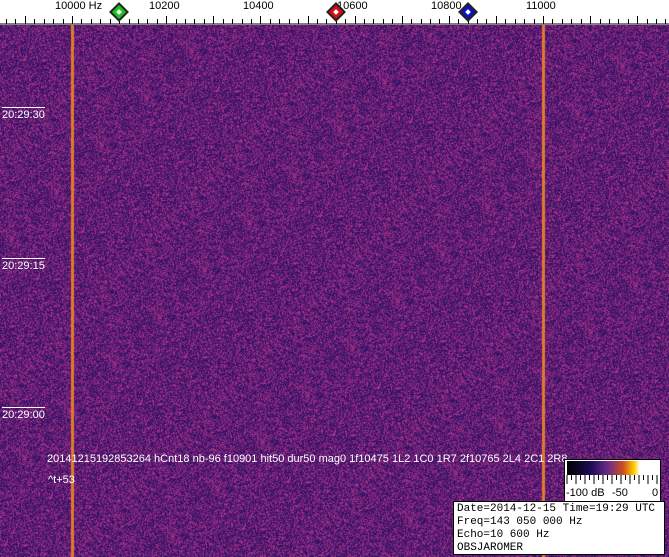  I want to click on colorbar-min-label: -100 dB, so click(585, 493).